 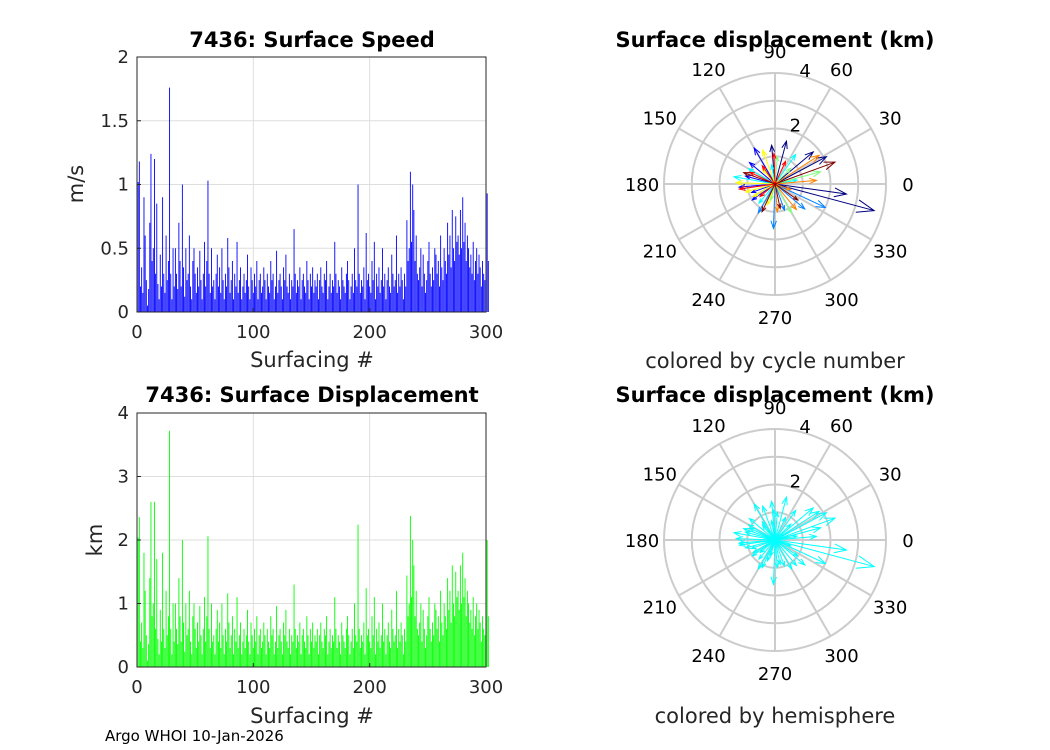 What do you see at coordinates (123, 477) in the screenshot?
I see `disp-ytick-label: 3` at bounding box center [123, 477].